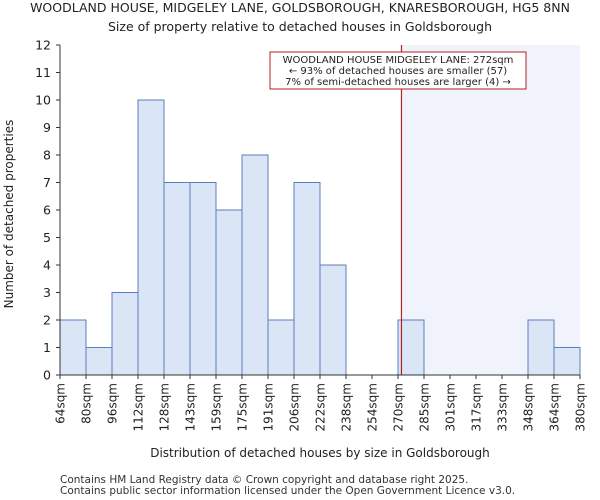  Describe the element at coordinates (125, 334) in the screenshot. I see `bar-96sqm` at that location.